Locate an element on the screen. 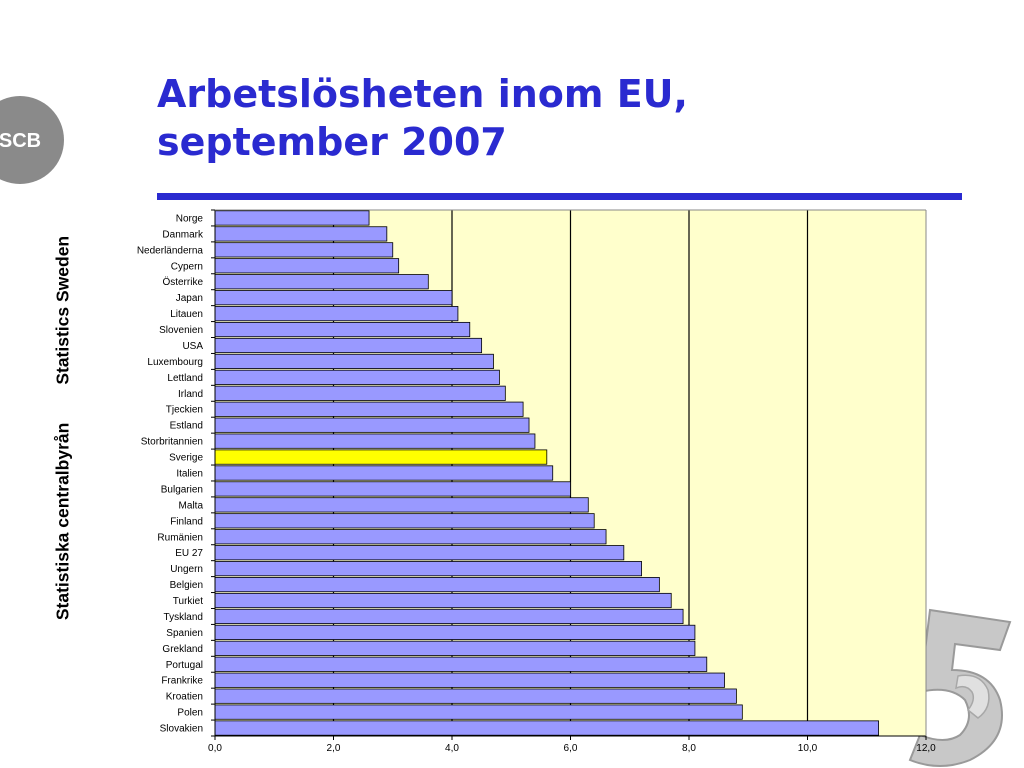 The image size is (1024, 768). category-label: Grekland is located at coordinates (182, 649).